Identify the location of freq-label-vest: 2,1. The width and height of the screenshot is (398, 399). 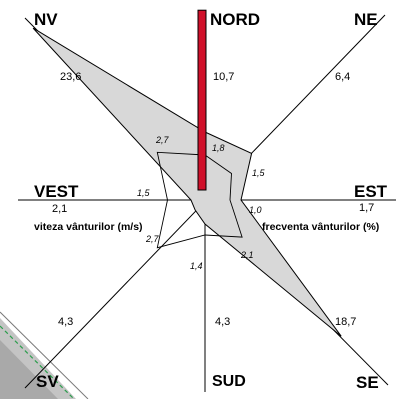
(59, 209).